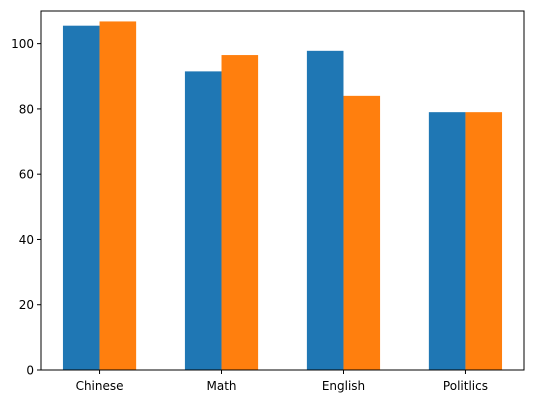 This screenshot has height=400, width=554. What do you see at coordinates (26, 240) in the screenshot?
I see `y-tick-label: 40` at bounding box center [26, 240].